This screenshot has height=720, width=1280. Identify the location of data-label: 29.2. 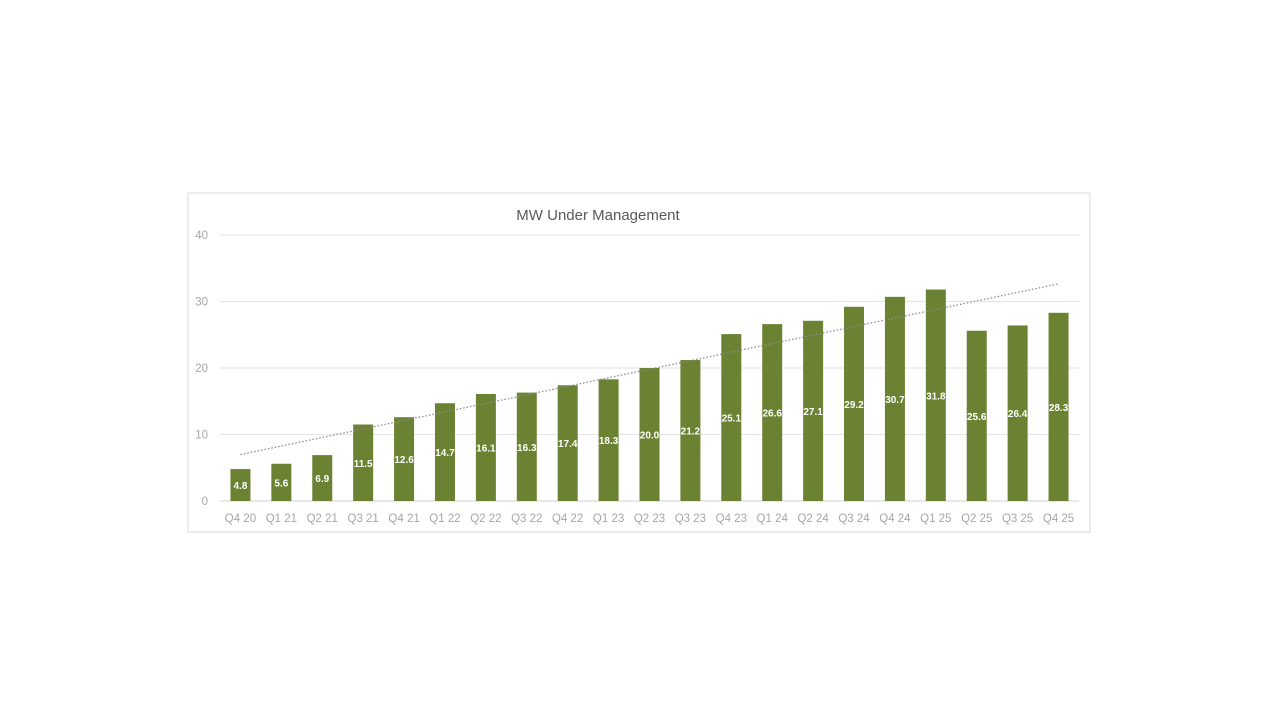
(854, 405).